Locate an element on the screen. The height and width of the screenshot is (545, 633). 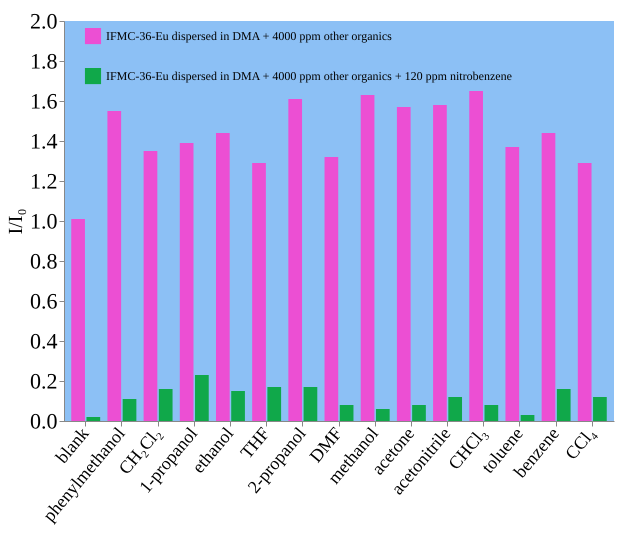
legend-label: IFMC-36-Eu dispersed in DMA + 4000 ppm other organics is located at coordinates (249, 36).